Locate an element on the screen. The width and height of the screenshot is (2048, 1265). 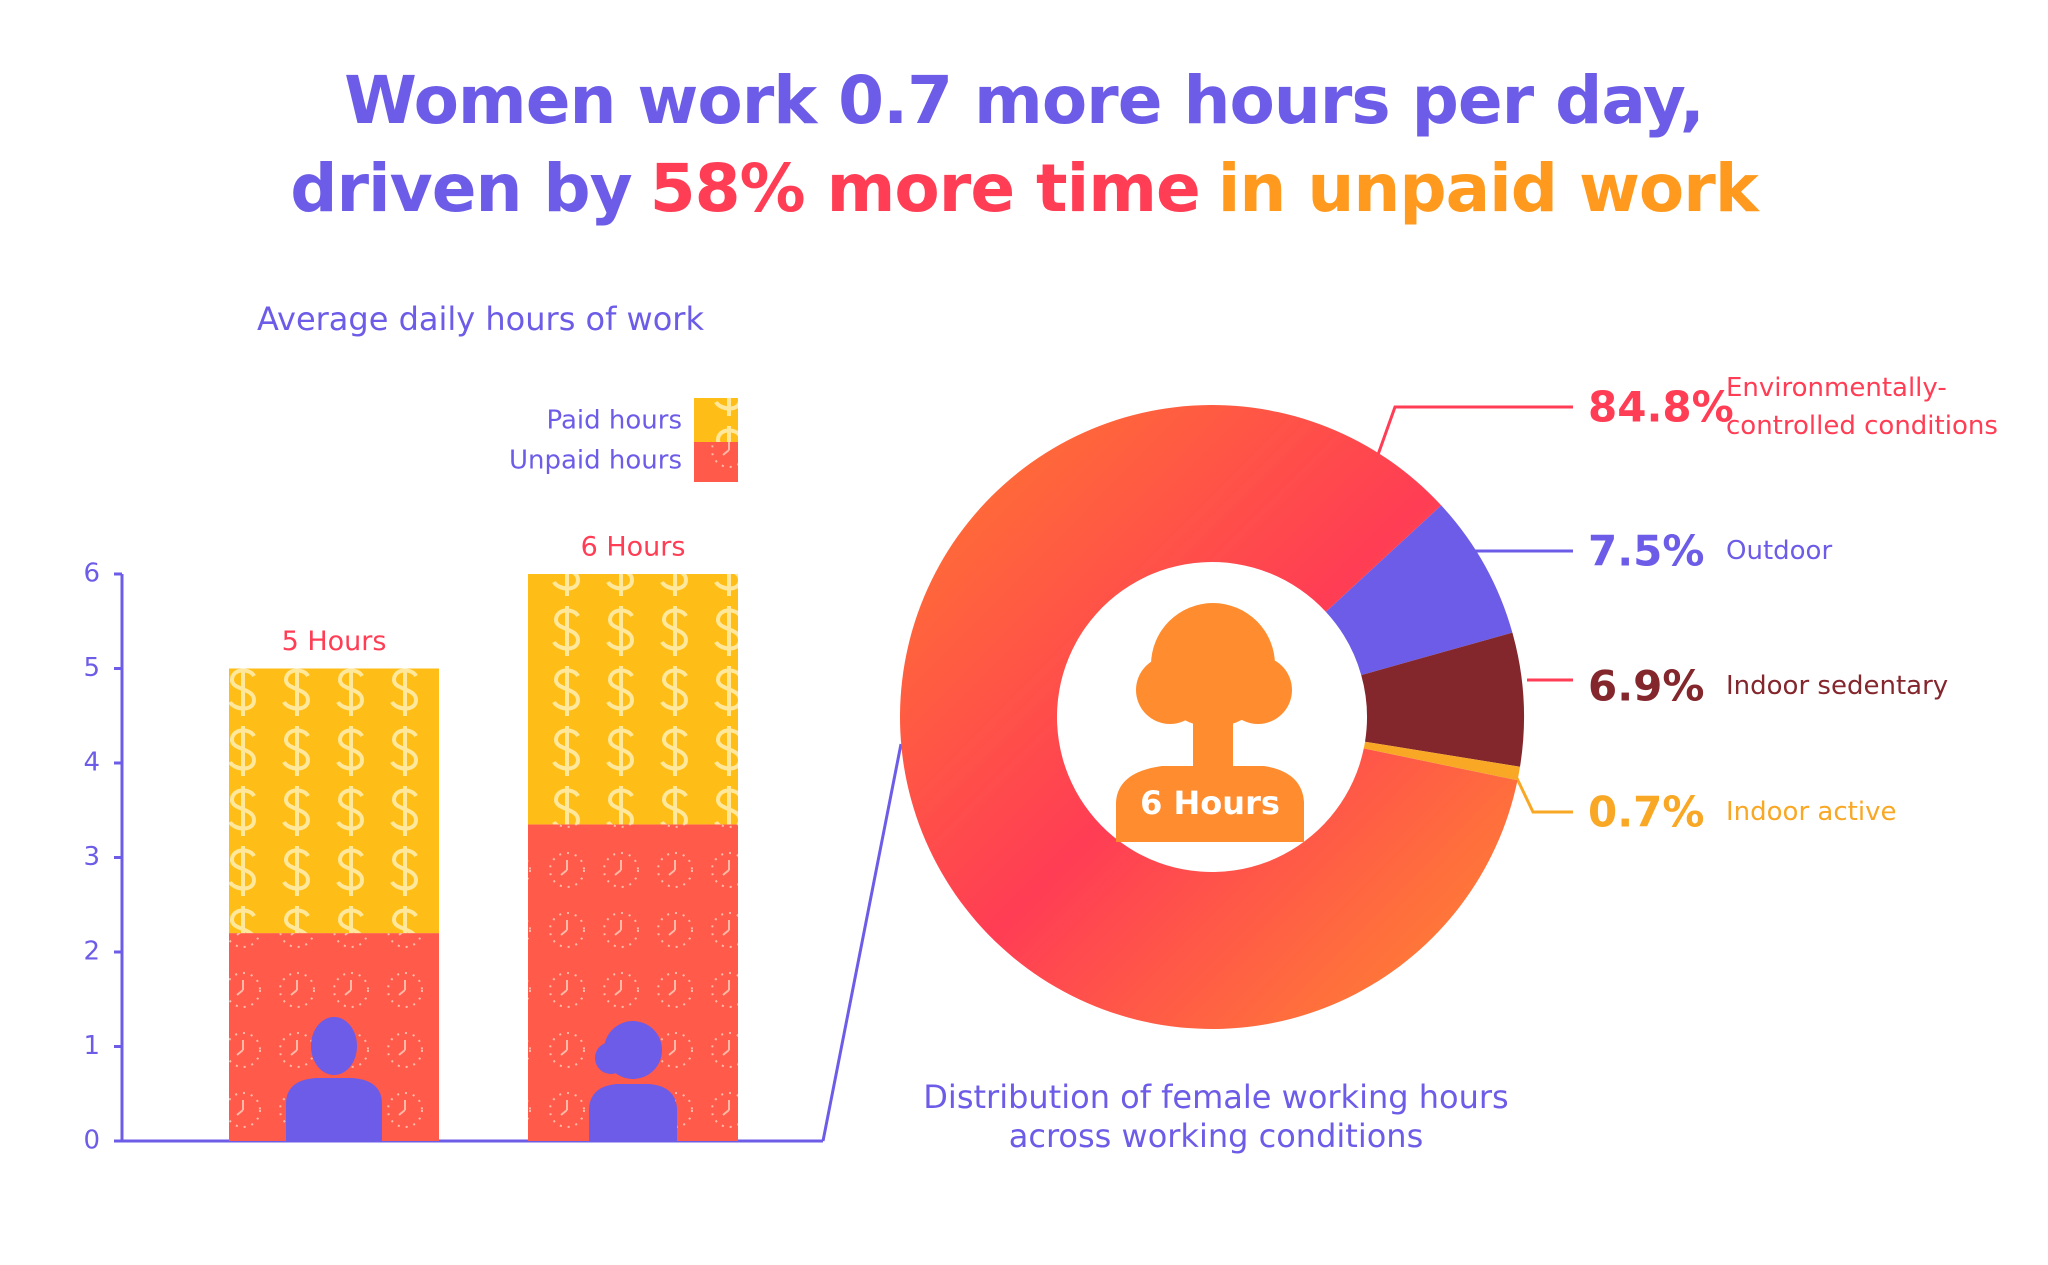
value-label: 84.8% is located at coordinates (1661, 407).